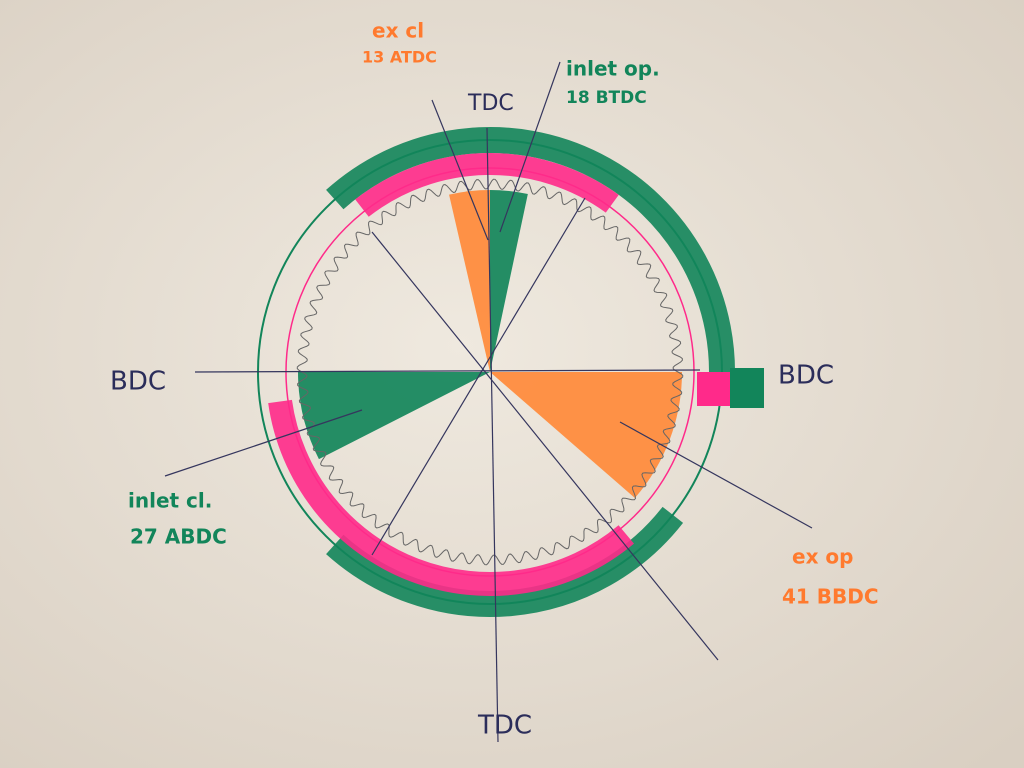 This screenshot has height=768, width=1024. I want to click on bdc-line, so click(447, 371).